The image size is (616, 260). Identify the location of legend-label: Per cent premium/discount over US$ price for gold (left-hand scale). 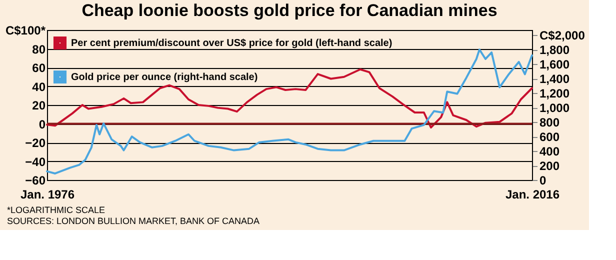
(231, 43).